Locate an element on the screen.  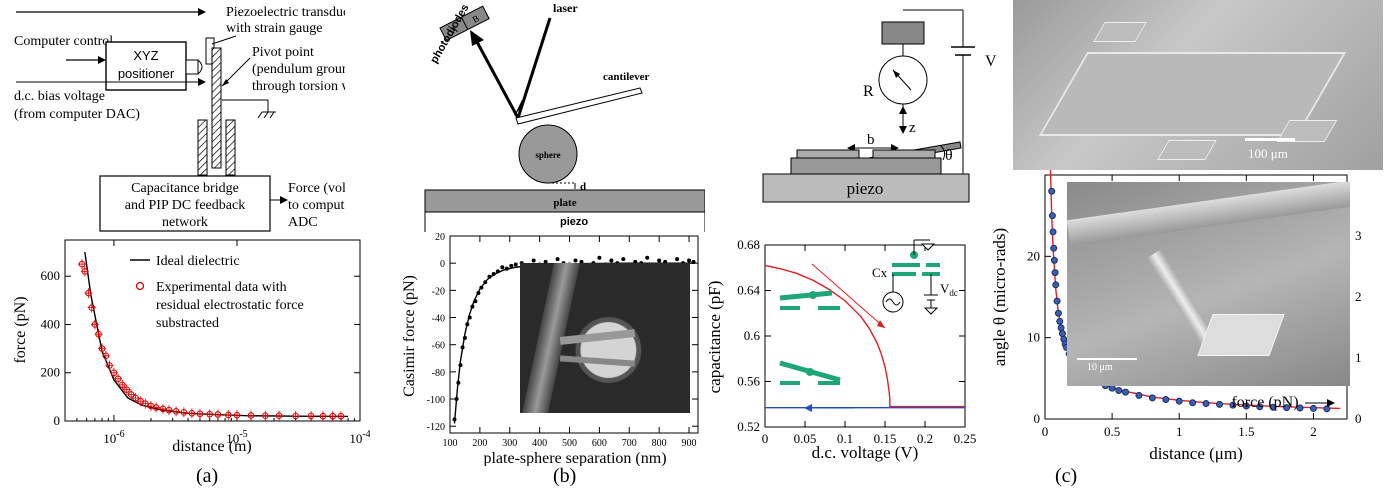
chart-d-ylabel: angle θ (micro-rads) is located at coordinates (999, 297).